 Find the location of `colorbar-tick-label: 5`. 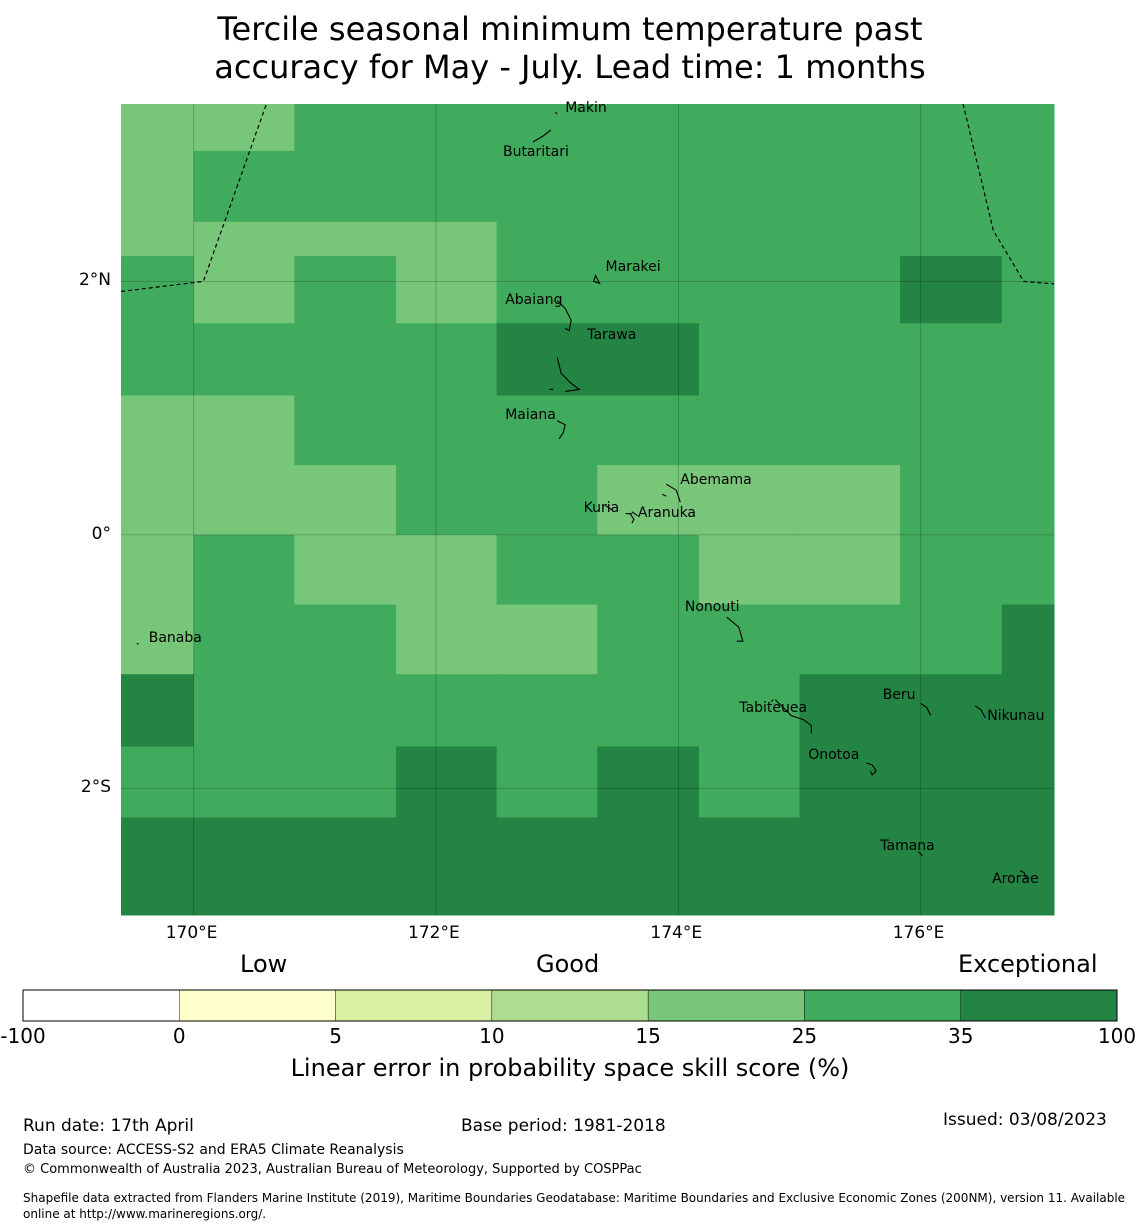

colorbar-tick-label: 5 is located at coordinates (335, 1036).